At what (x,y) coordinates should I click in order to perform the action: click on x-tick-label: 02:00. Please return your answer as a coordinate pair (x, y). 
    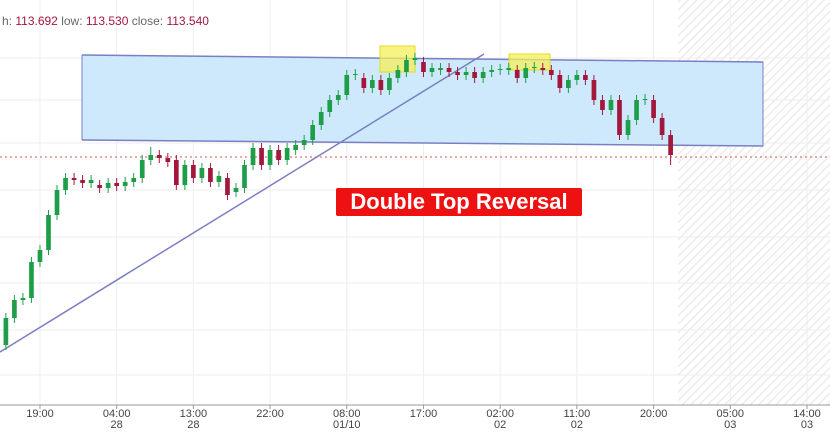
    Looking at the image, I should click on (500, 414).